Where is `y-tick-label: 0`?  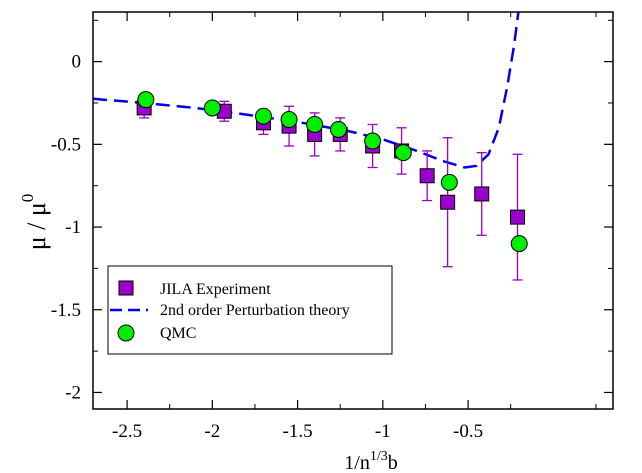
y-tick-label: 0 is located at coordinates (77, 62).